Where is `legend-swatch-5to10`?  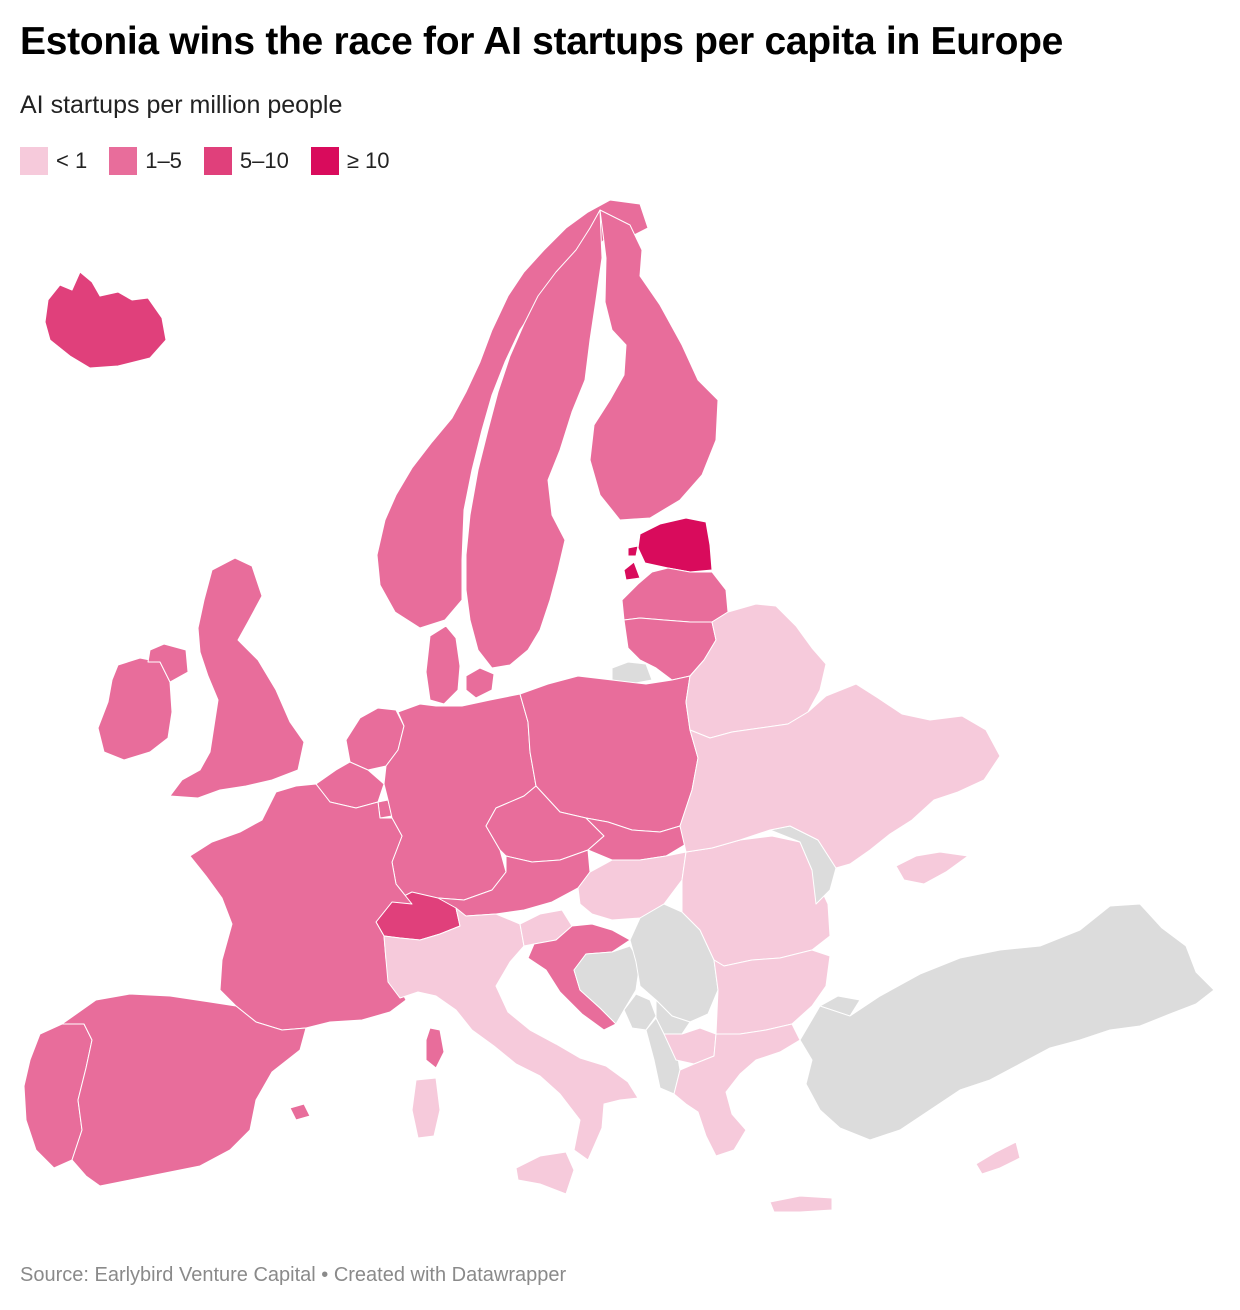
legend-swatch-5to10 is located at coordinates (217, 161).